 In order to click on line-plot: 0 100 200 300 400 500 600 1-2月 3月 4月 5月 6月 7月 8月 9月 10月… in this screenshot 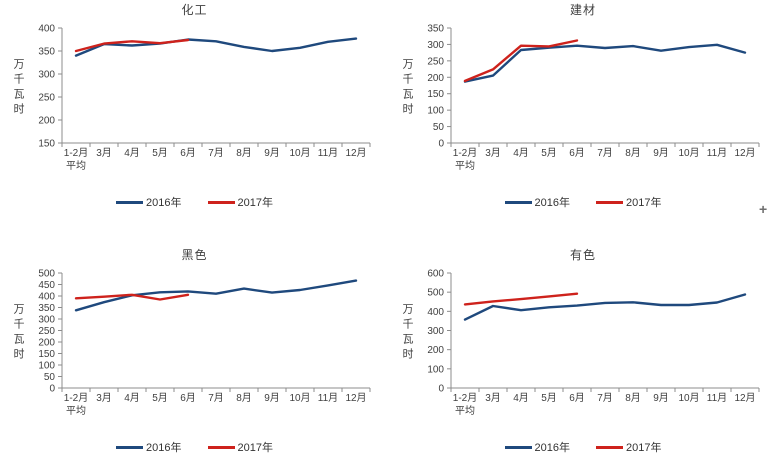, I will do `click(593, 343)`.